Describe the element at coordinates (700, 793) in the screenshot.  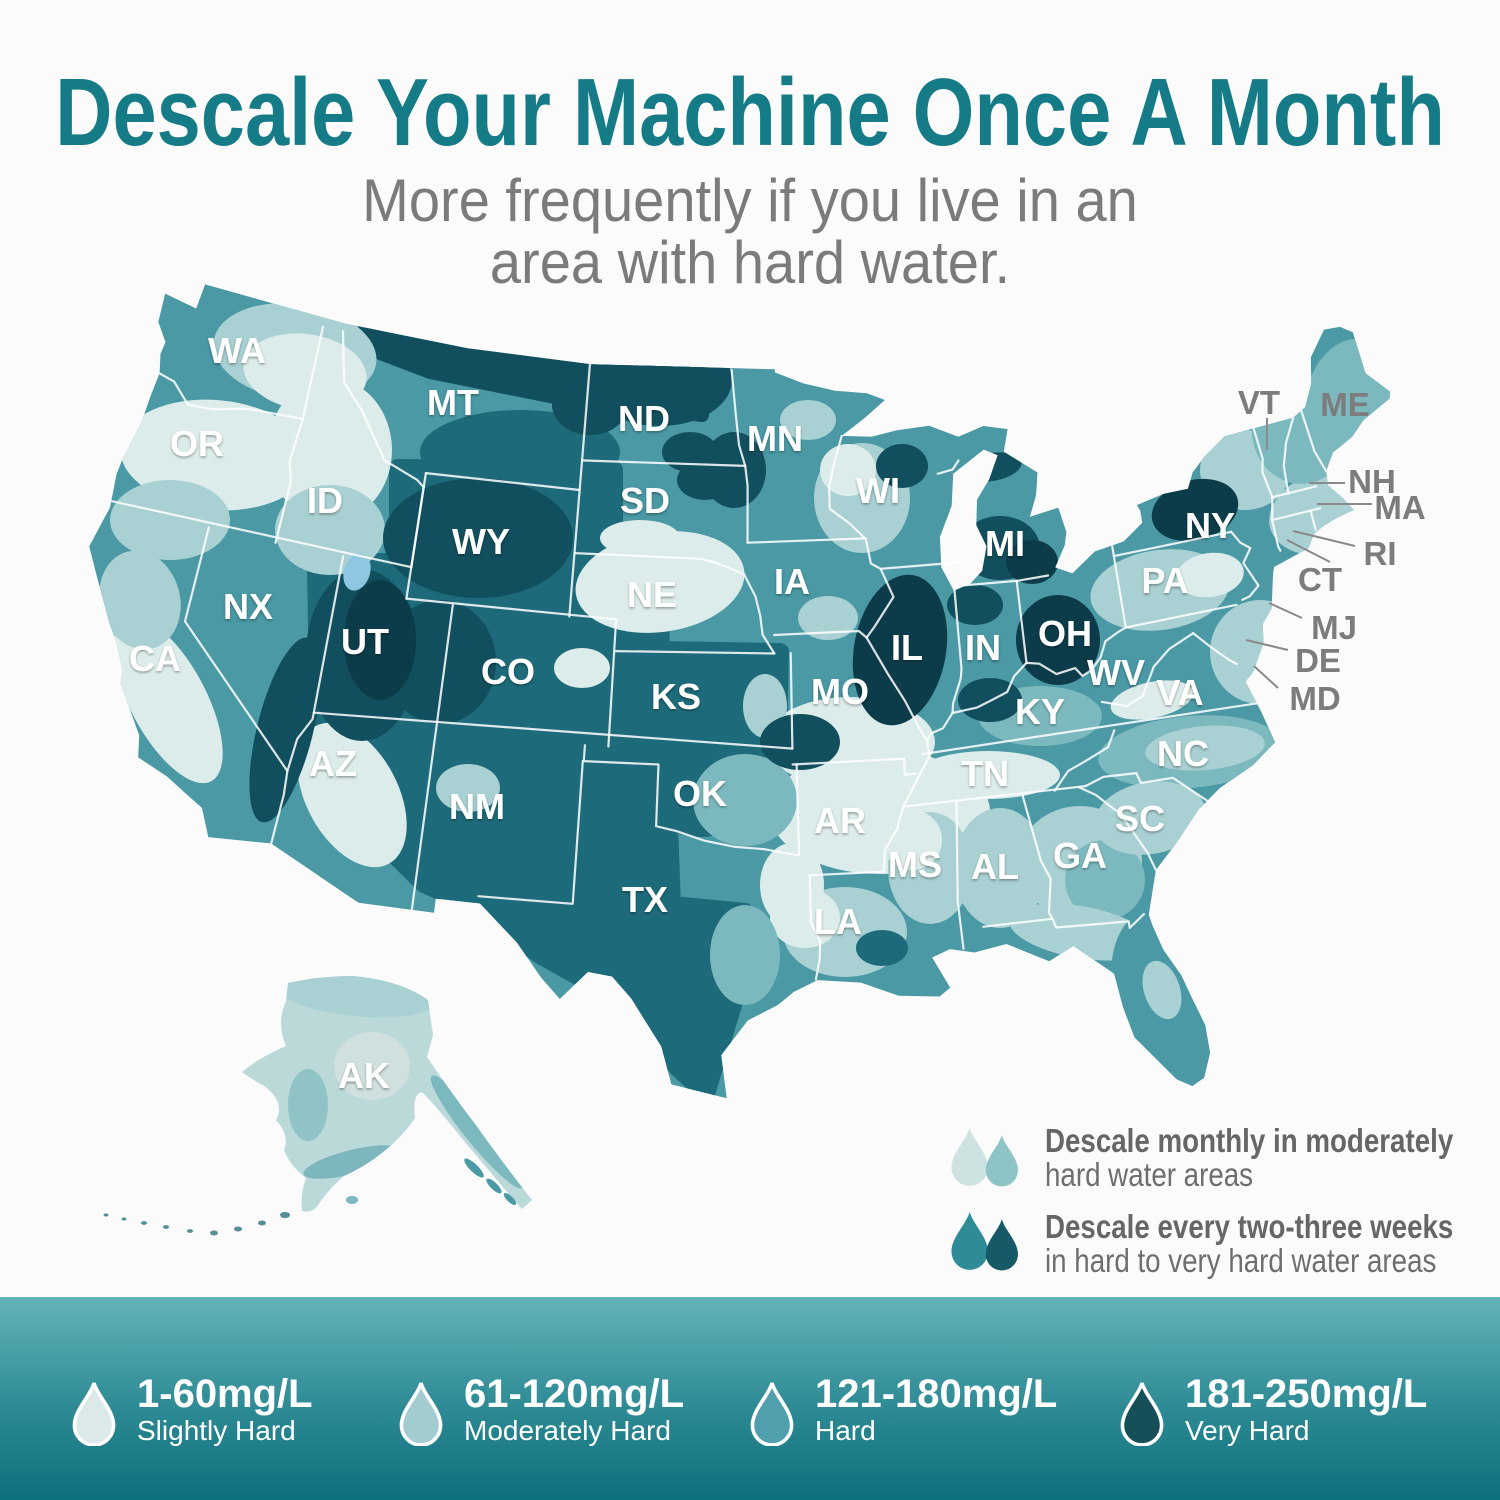
I see `svg-text: OK` at that location.